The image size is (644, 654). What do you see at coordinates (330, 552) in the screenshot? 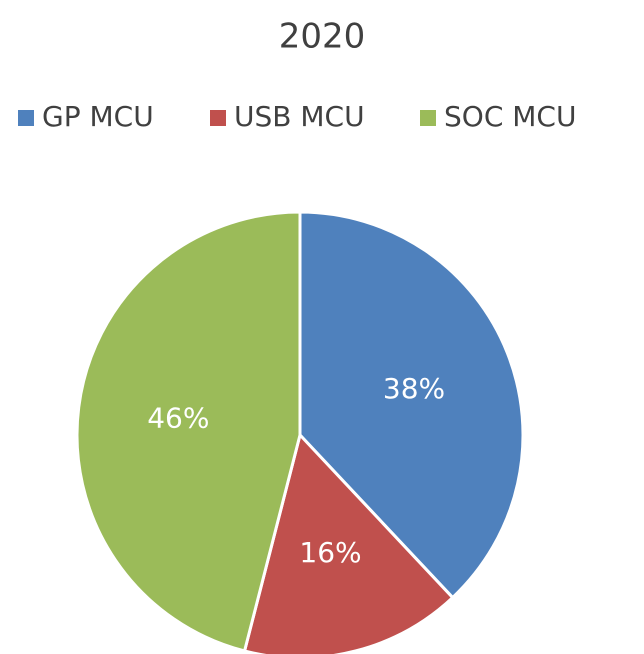
I see `data-label: 16%` at bounding box center [330, 552].